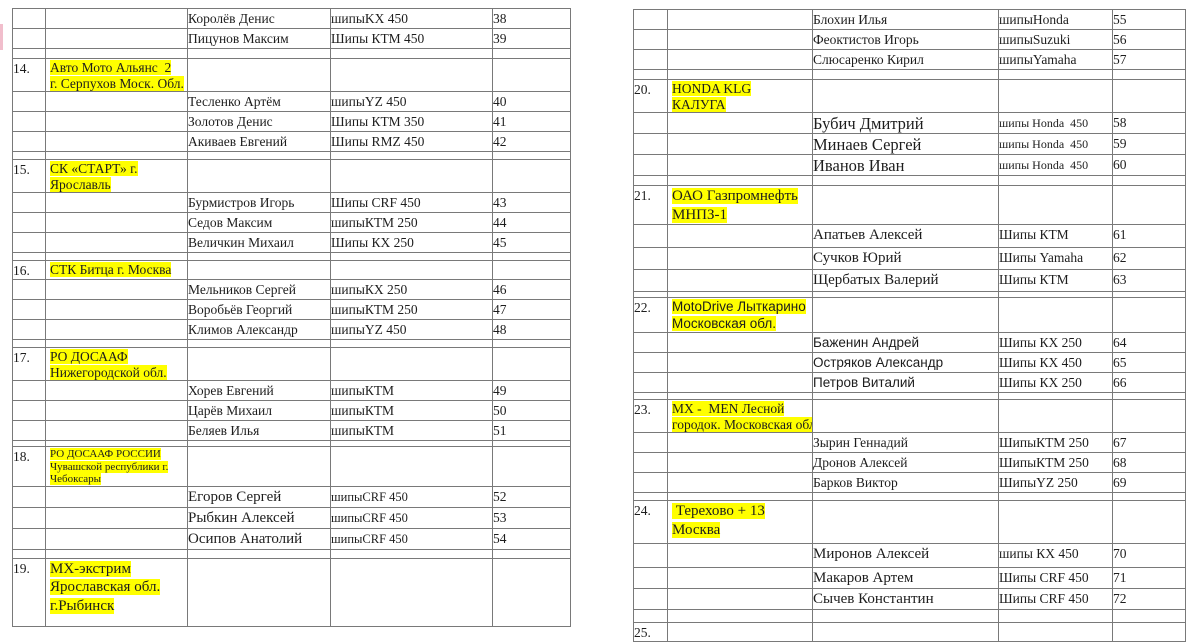  What do you see at coordinates (259, 38) in the screenshot?
I see `rider-name-cell: Пицунов Максим` at bounding box center [259, 38].